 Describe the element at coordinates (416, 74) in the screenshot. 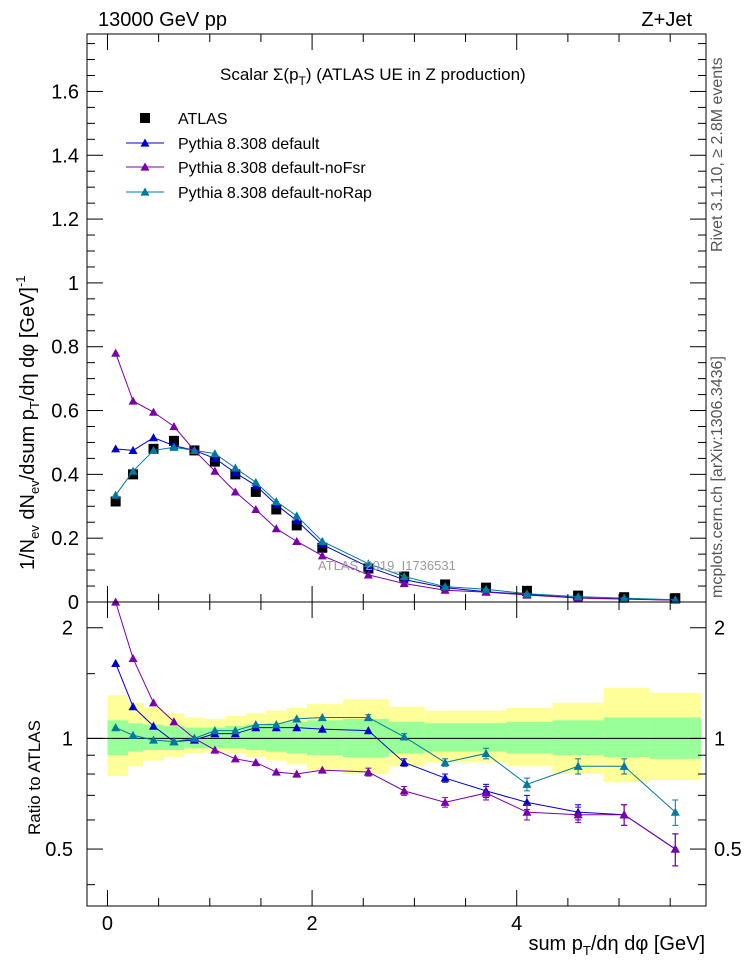

I see `plot-title-after: ) (ATLAS UE in Z production)` at that location.